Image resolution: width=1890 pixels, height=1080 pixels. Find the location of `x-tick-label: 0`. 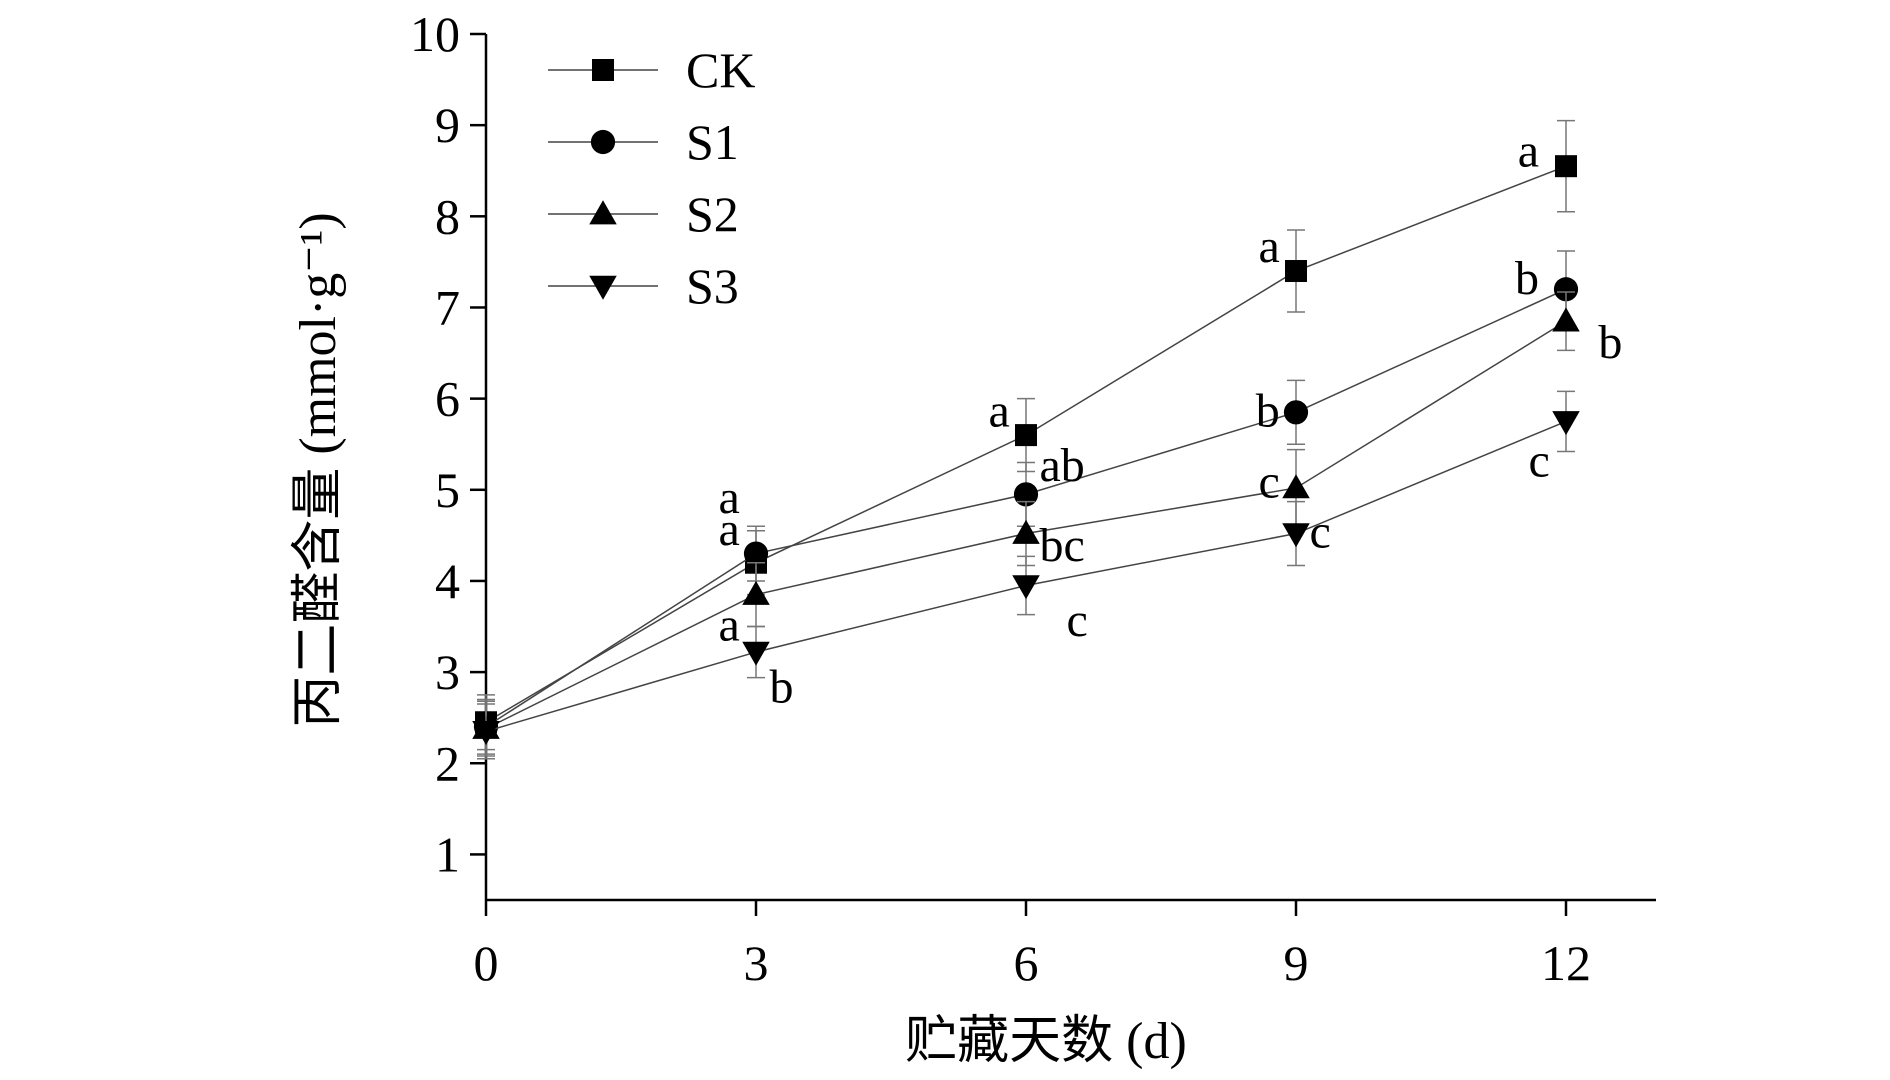

x-tick-label: 0 is located at coordinates (486, 963).